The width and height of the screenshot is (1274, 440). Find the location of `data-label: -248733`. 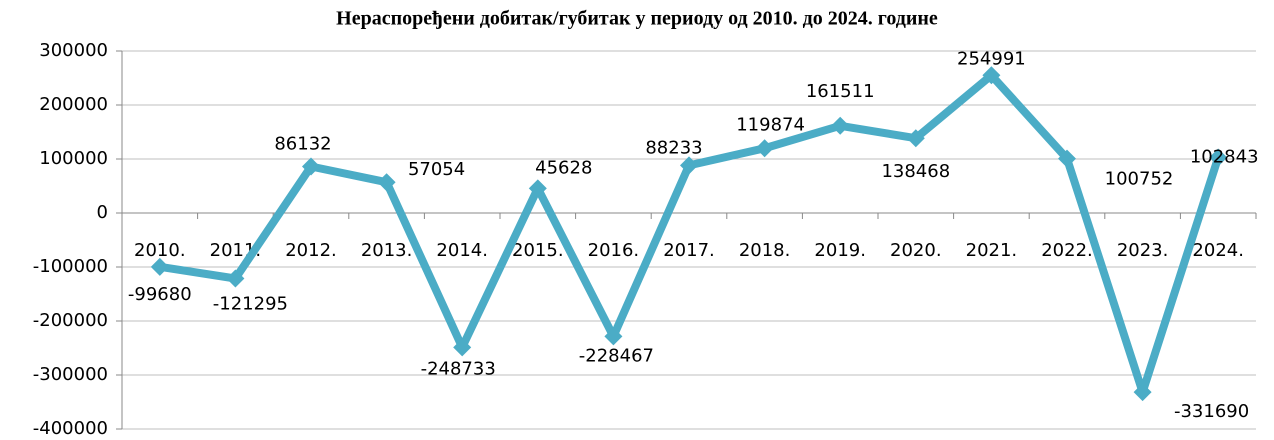

data-label: -248733 is located at coordinates (458, 368).